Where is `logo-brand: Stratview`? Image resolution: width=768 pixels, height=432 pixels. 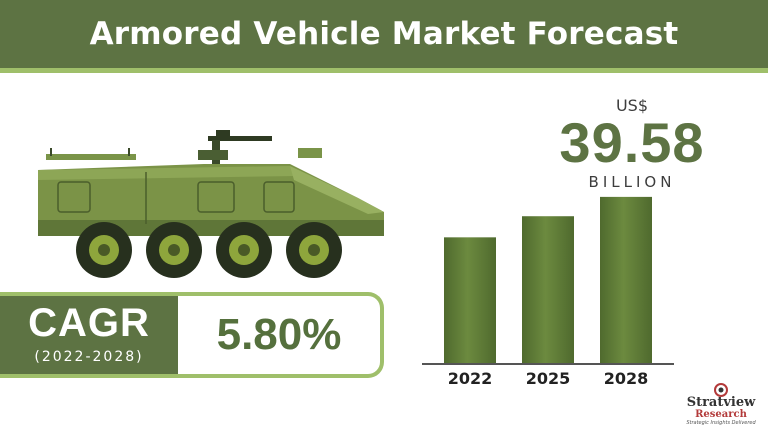 logo-brand: Stratview is located at coordinates (721, 402).